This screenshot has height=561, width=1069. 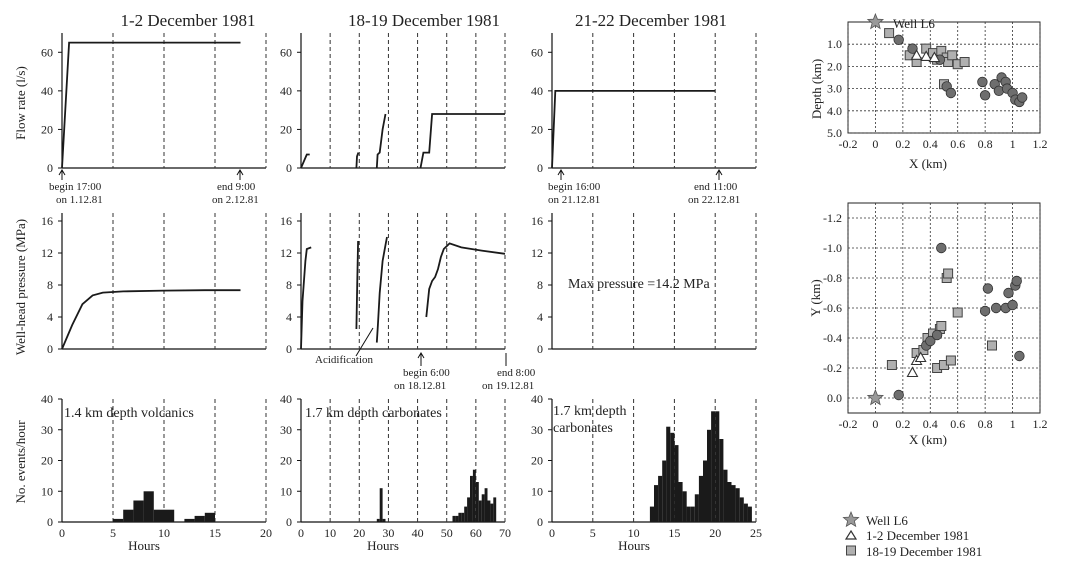 What do you see at coordinates (714, 200) in the screenshot?
I see `annotation-end-3b: on 22.12.81` at bounding box center [714, 200].